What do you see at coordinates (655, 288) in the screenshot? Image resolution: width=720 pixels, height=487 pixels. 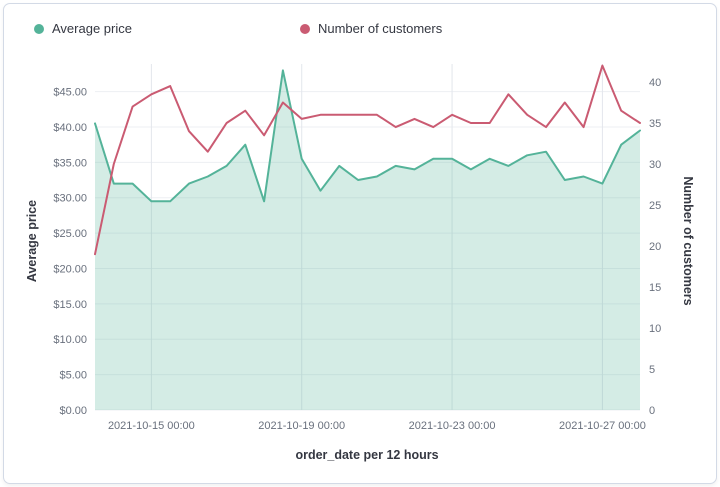 I see `svg-text: 15` at bounding box center [655, 288].